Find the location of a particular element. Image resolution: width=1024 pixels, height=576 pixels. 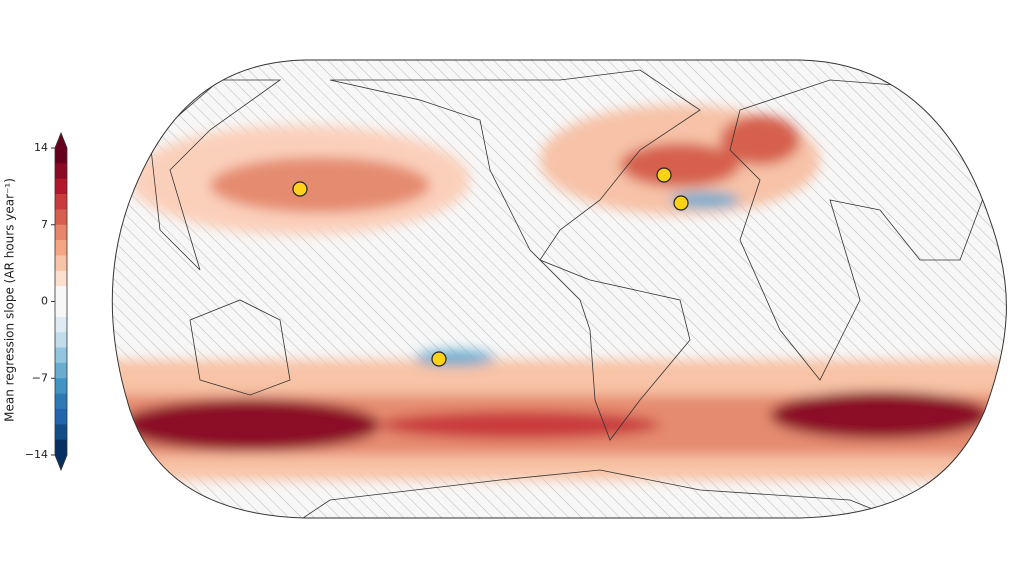

colorbar-tick-label: −7 is located at coordinates (40, 377).